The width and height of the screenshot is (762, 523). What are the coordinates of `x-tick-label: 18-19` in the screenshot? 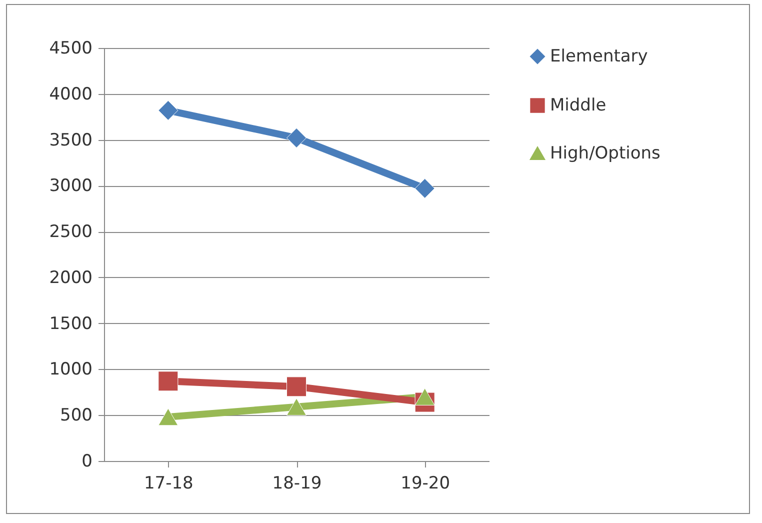 It's located at (297, 484).